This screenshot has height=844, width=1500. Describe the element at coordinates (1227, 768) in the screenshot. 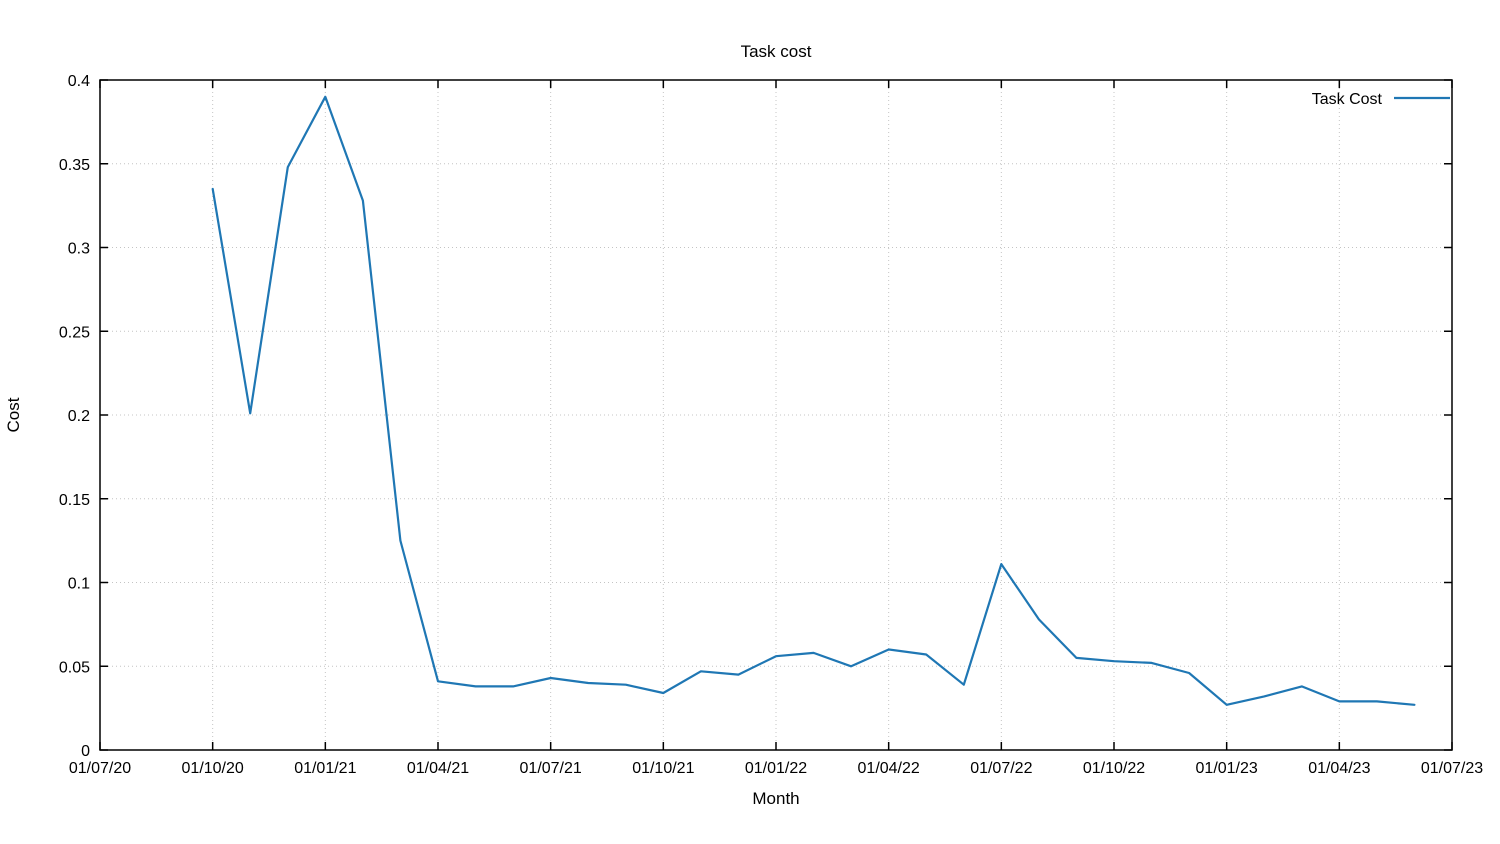

I see `x-tick-label: 01/01/23` at that location.